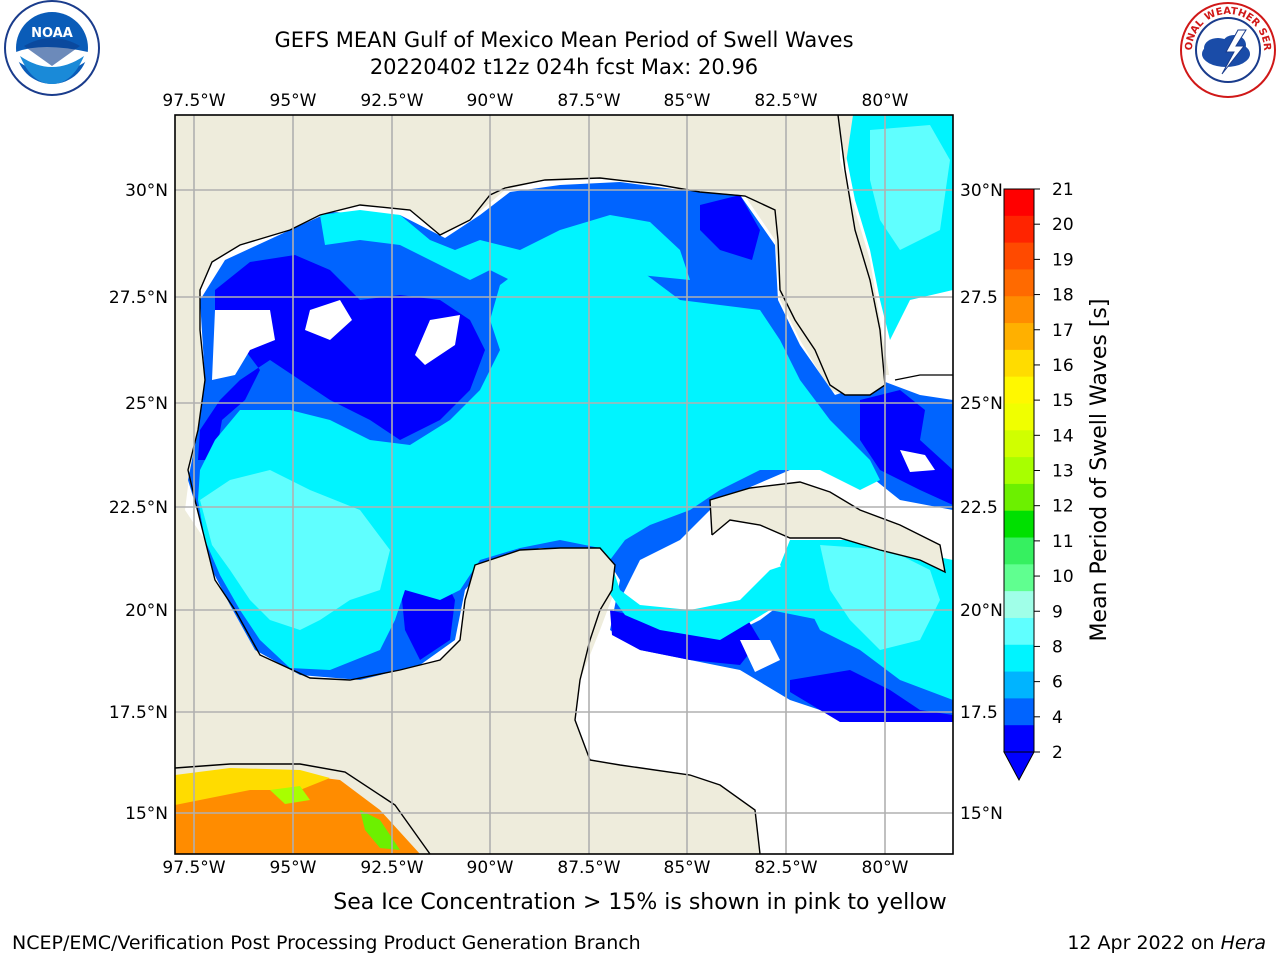  Describe the element at coordinates (979, 713) in the screenshot. I see `lat-tick-right: 17.5` at that location.